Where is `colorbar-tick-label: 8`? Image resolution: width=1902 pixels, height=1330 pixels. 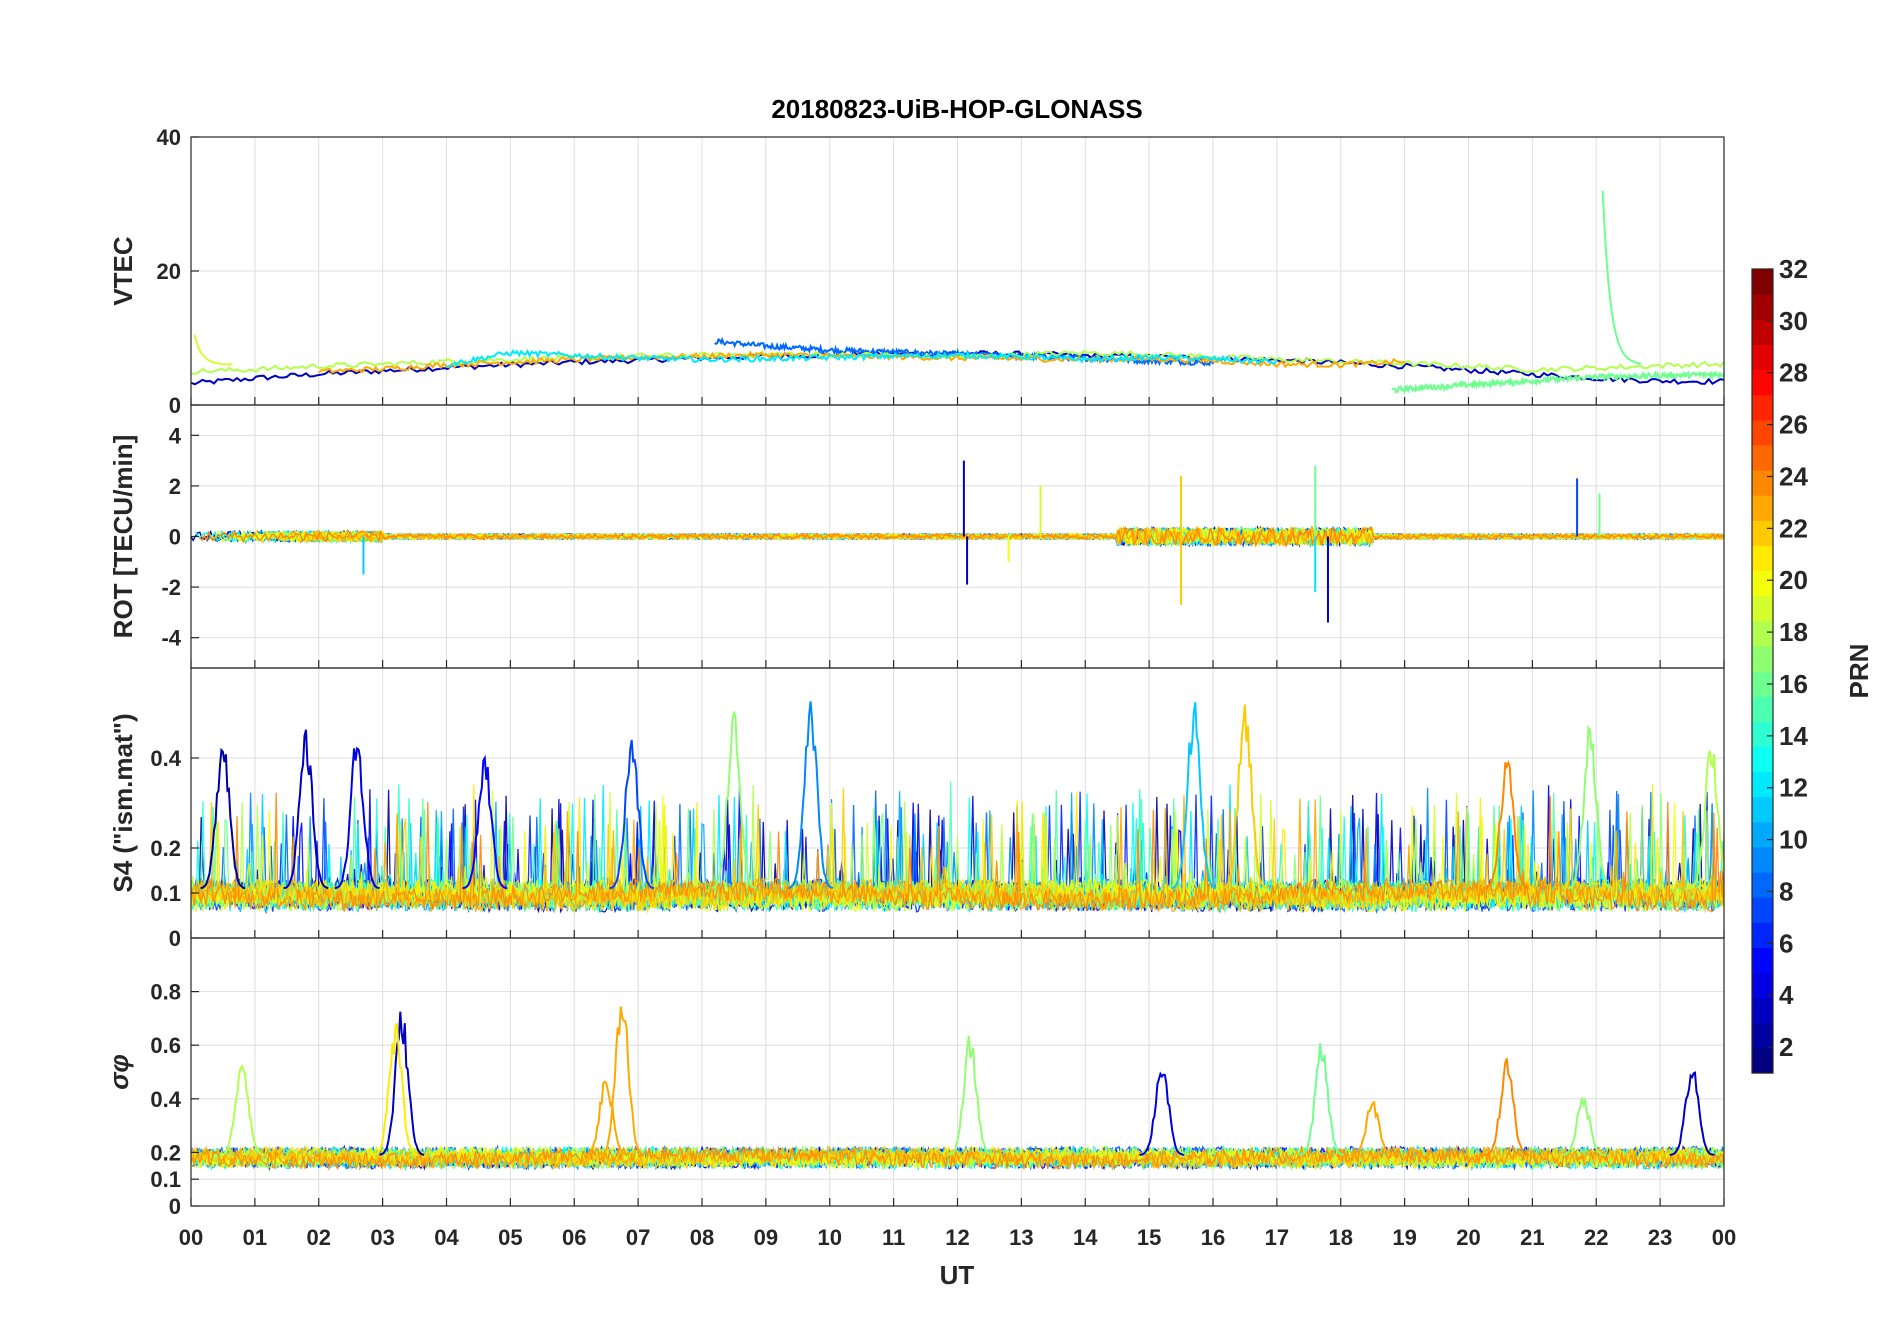
colorbar-tick-label: 8 is located at coordinates (1786, 891).